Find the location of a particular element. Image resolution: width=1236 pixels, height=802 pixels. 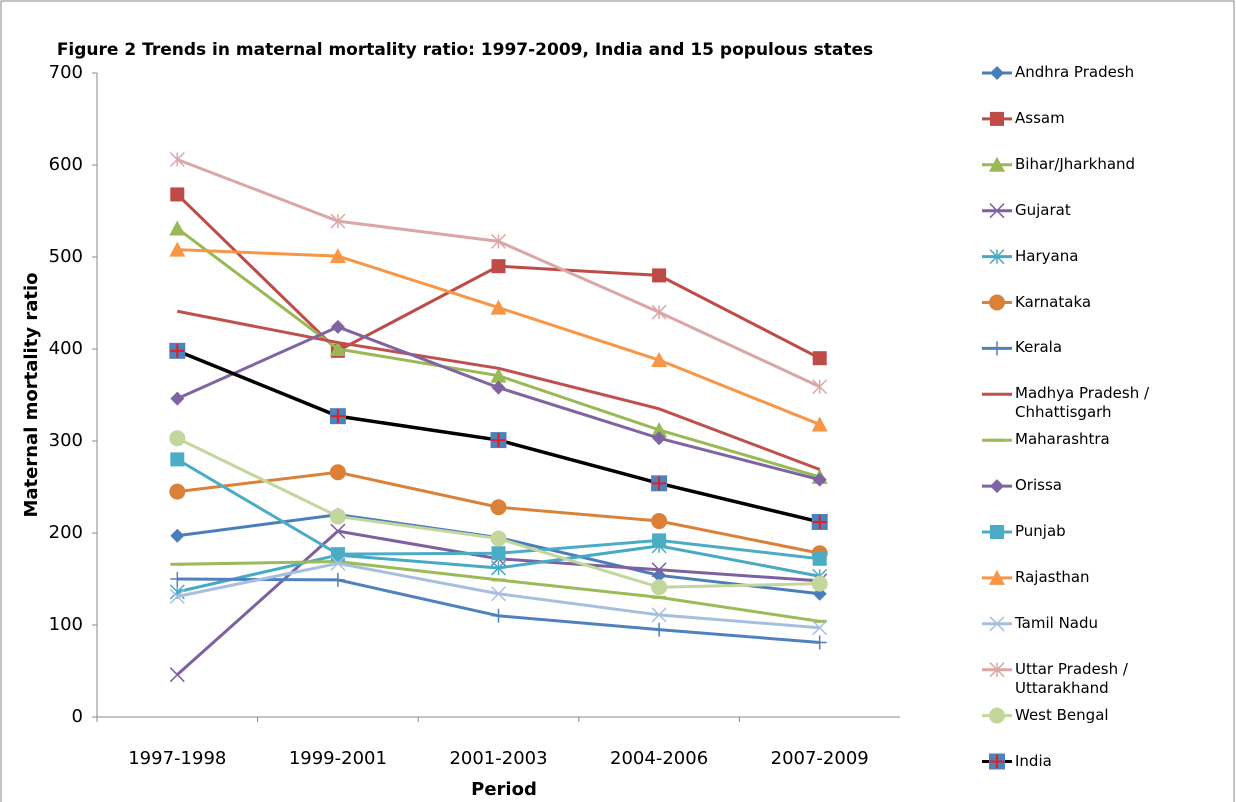

x-tick-label: 1997-1998 is located at coordinates (177, 758).